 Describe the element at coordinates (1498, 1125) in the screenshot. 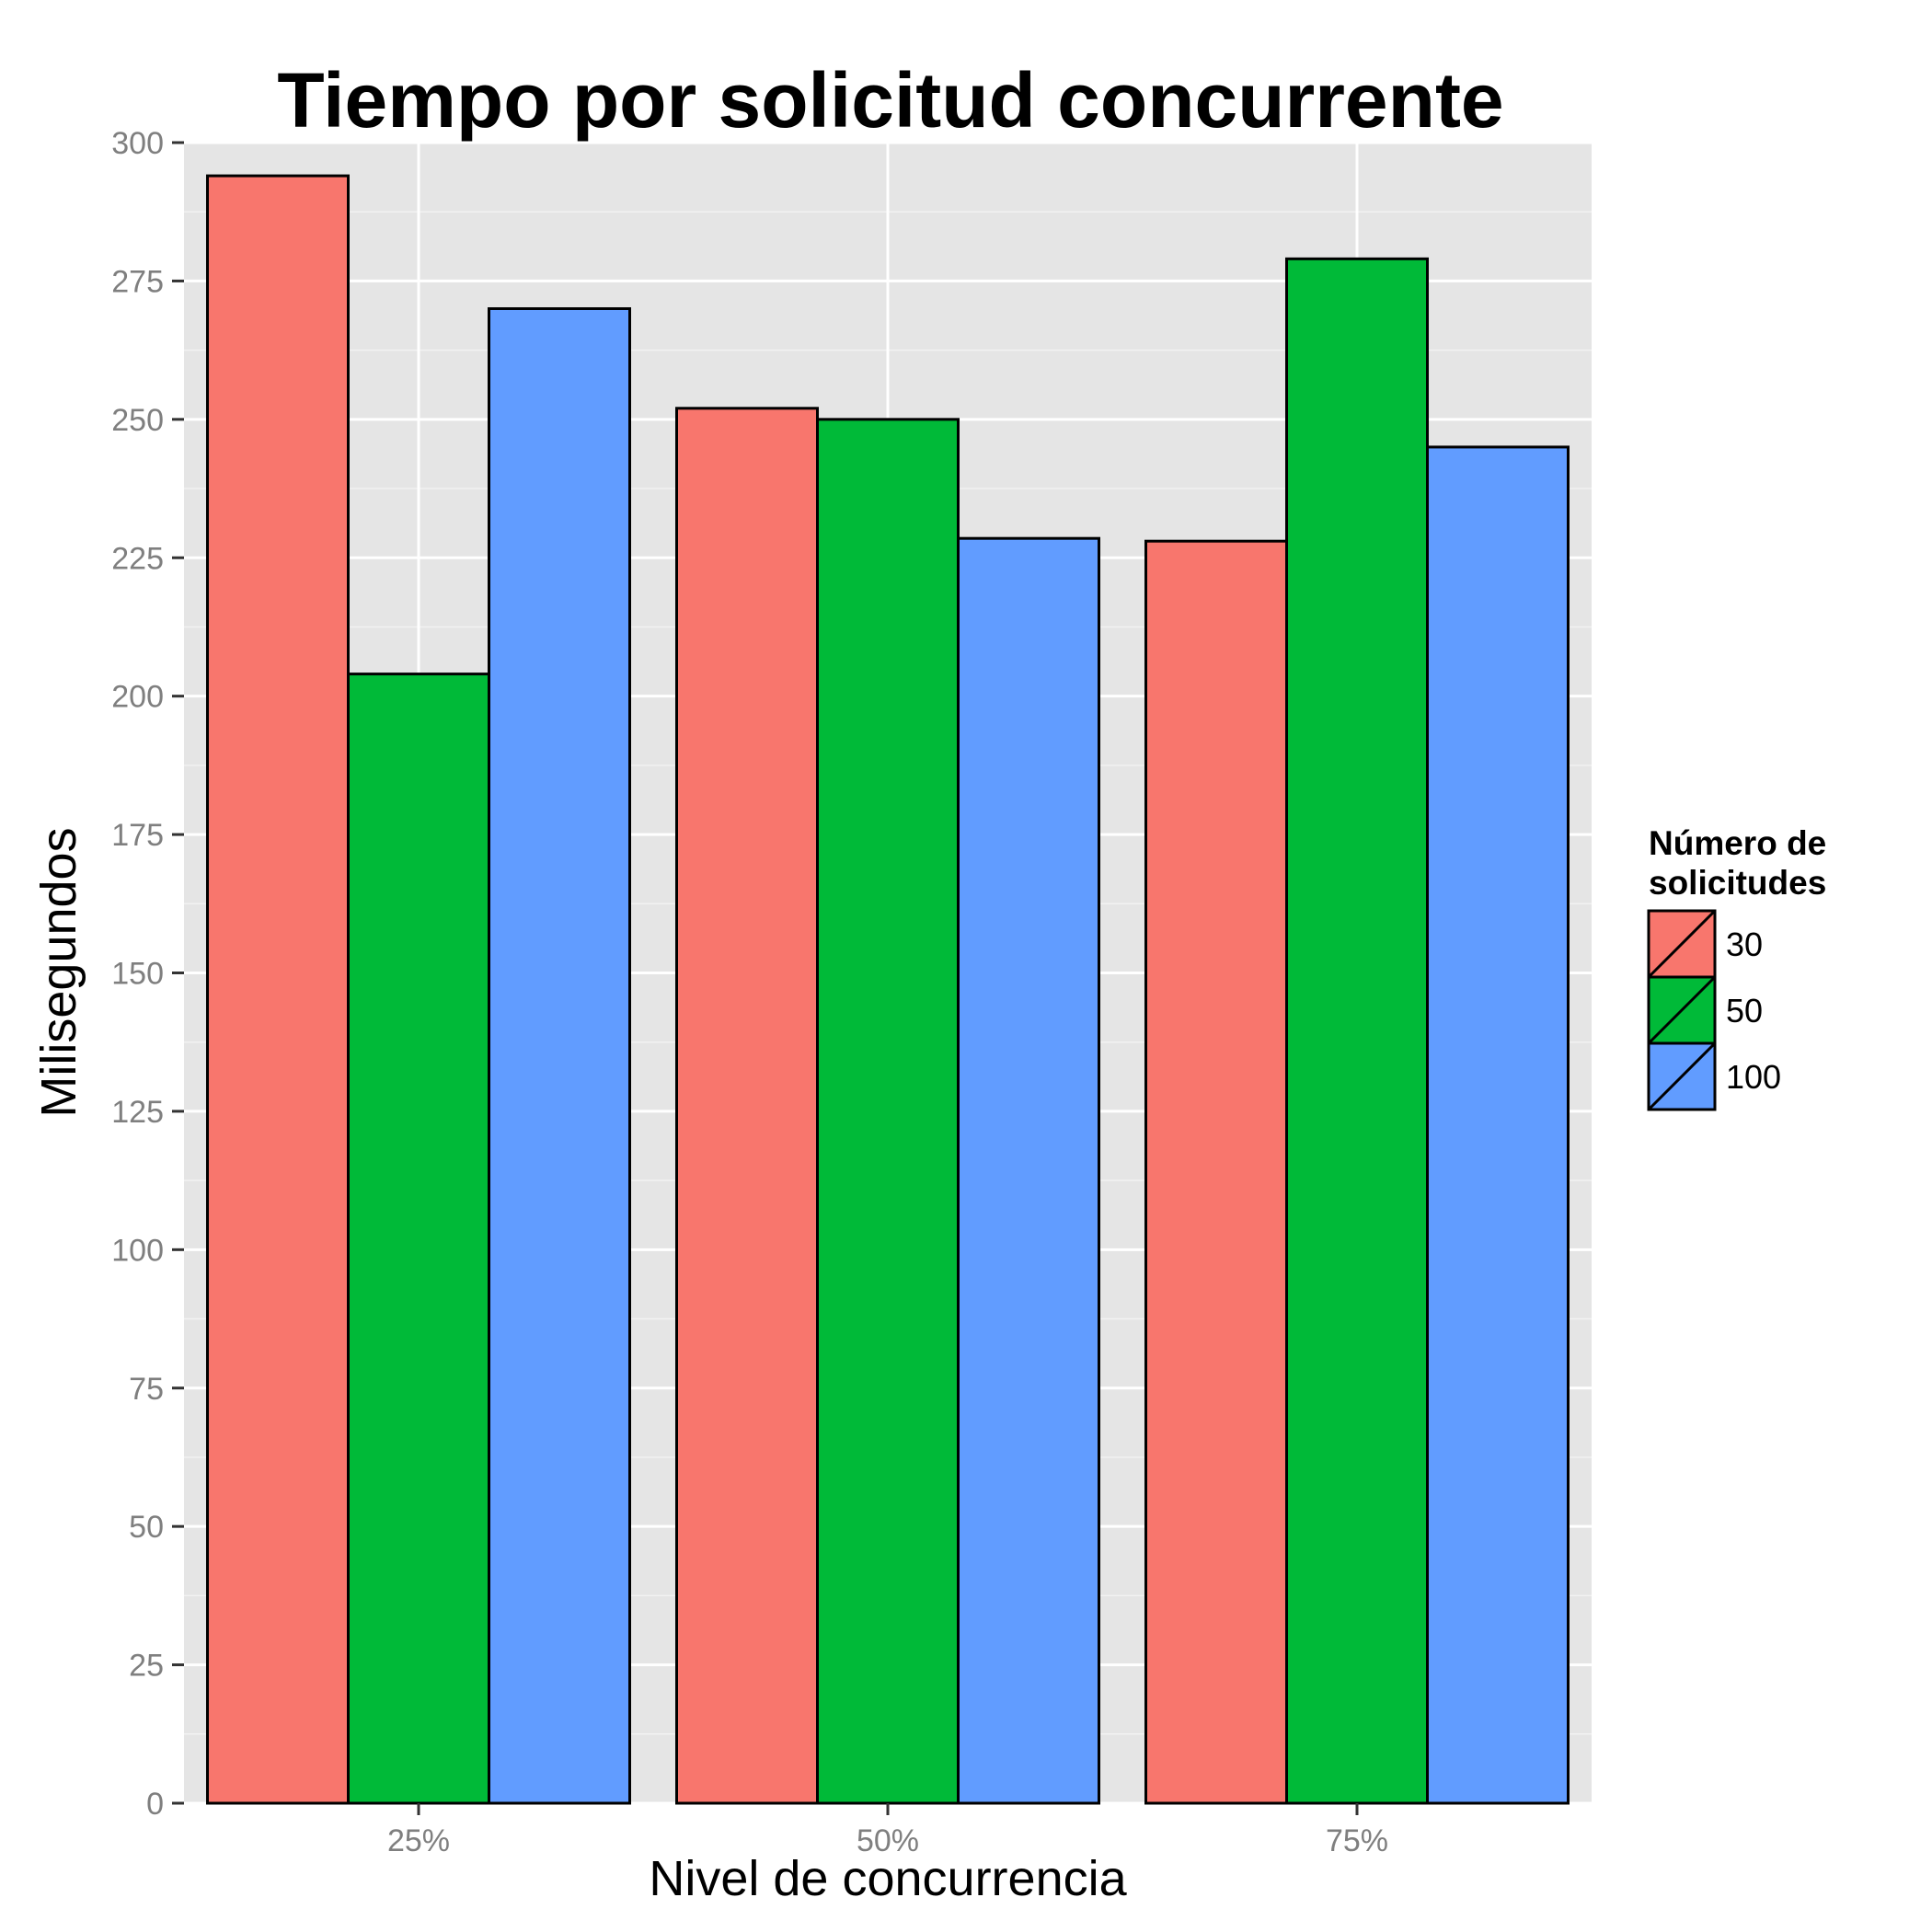

I see `bar-100-75pct` at that location.